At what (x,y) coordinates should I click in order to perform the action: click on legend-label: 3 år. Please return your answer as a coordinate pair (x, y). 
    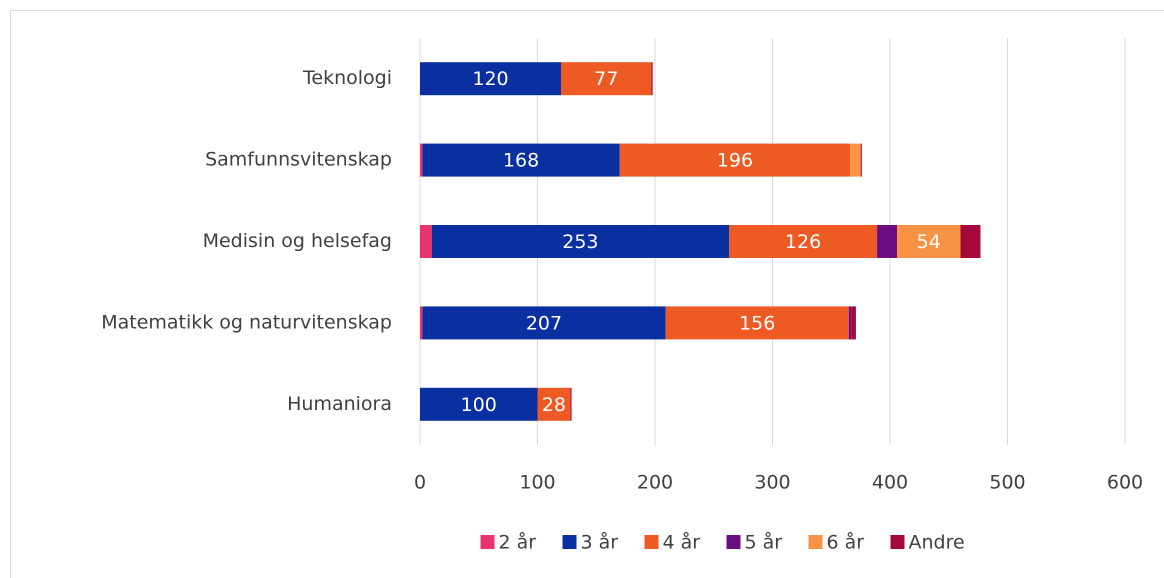
    Looking at the image, I should click on (600, 542).